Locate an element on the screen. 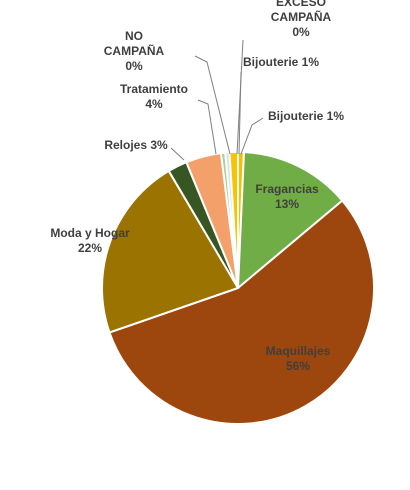 The width and height of the screenshot is (410, 490). data-label-7: EXCESO CAMPAÑA 0% is located at coordinates (301, 19).